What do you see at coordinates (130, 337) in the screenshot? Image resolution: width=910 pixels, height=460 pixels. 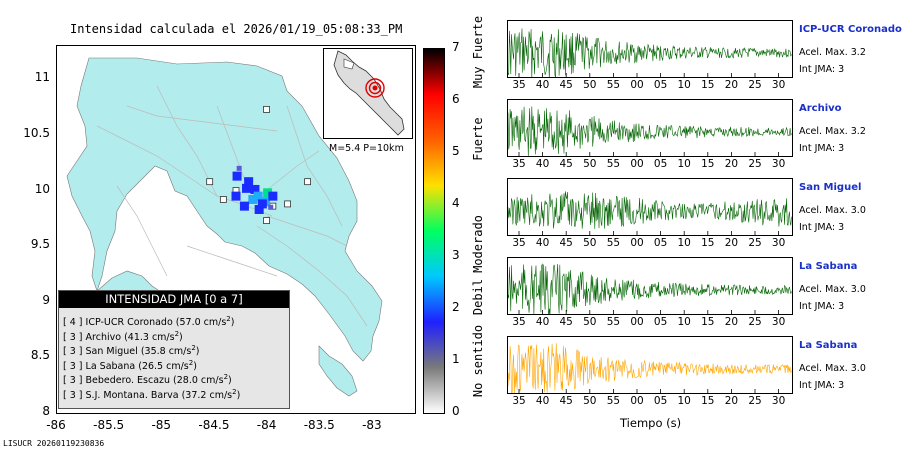 I see `legend-text: Archivo (41.3 cm/s` at bounding box center [130, 337].